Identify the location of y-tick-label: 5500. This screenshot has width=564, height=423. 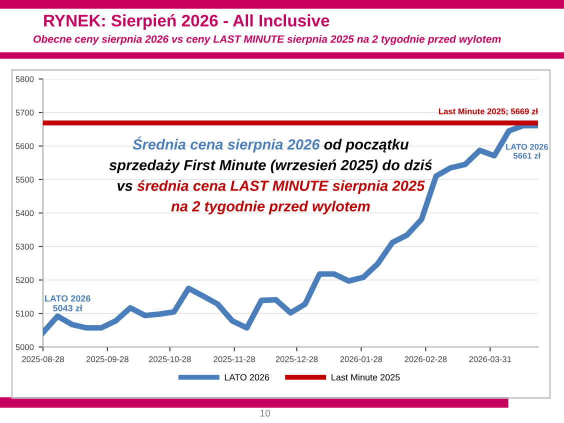
(25, 179).